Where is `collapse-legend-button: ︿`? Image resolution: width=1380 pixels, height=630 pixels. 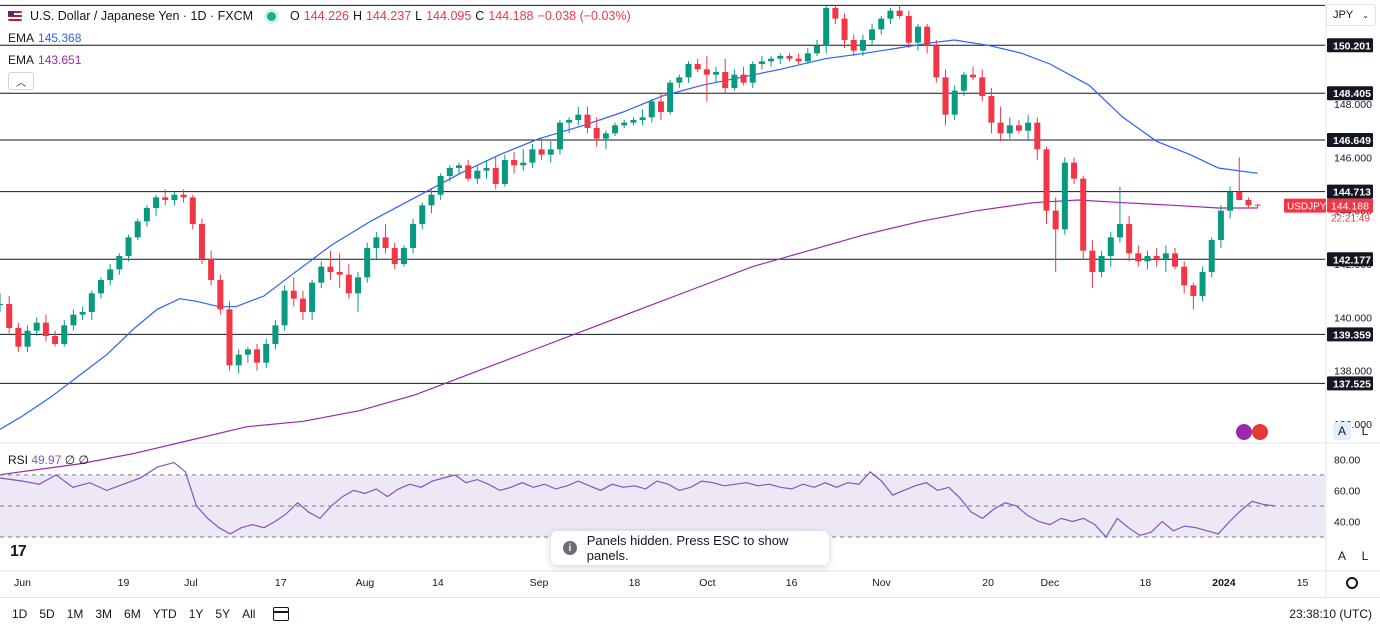 collapse-legend-button: ︿ is located at coordinates (21, 81).